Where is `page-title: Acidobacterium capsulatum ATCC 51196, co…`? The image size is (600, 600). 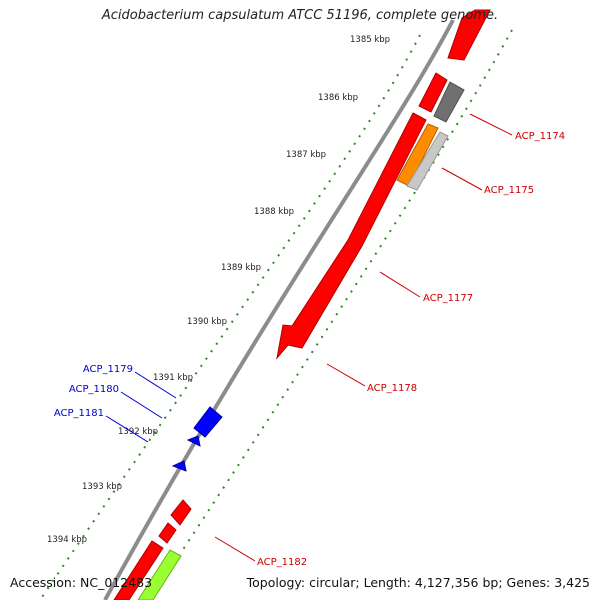 page-title: Acidobacterium capsulatum ATCC 51196, co… is located at coordinates (300, 15).